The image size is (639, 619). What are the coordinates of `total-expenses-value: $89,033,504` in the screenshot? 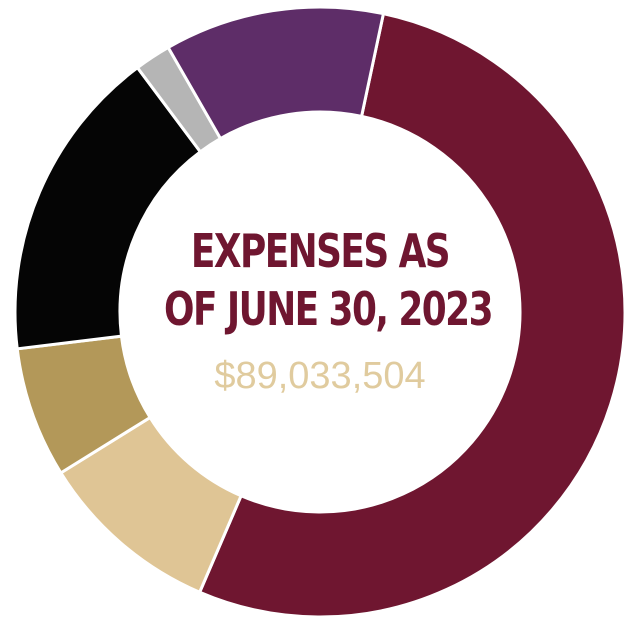 It's located at (320, 376).